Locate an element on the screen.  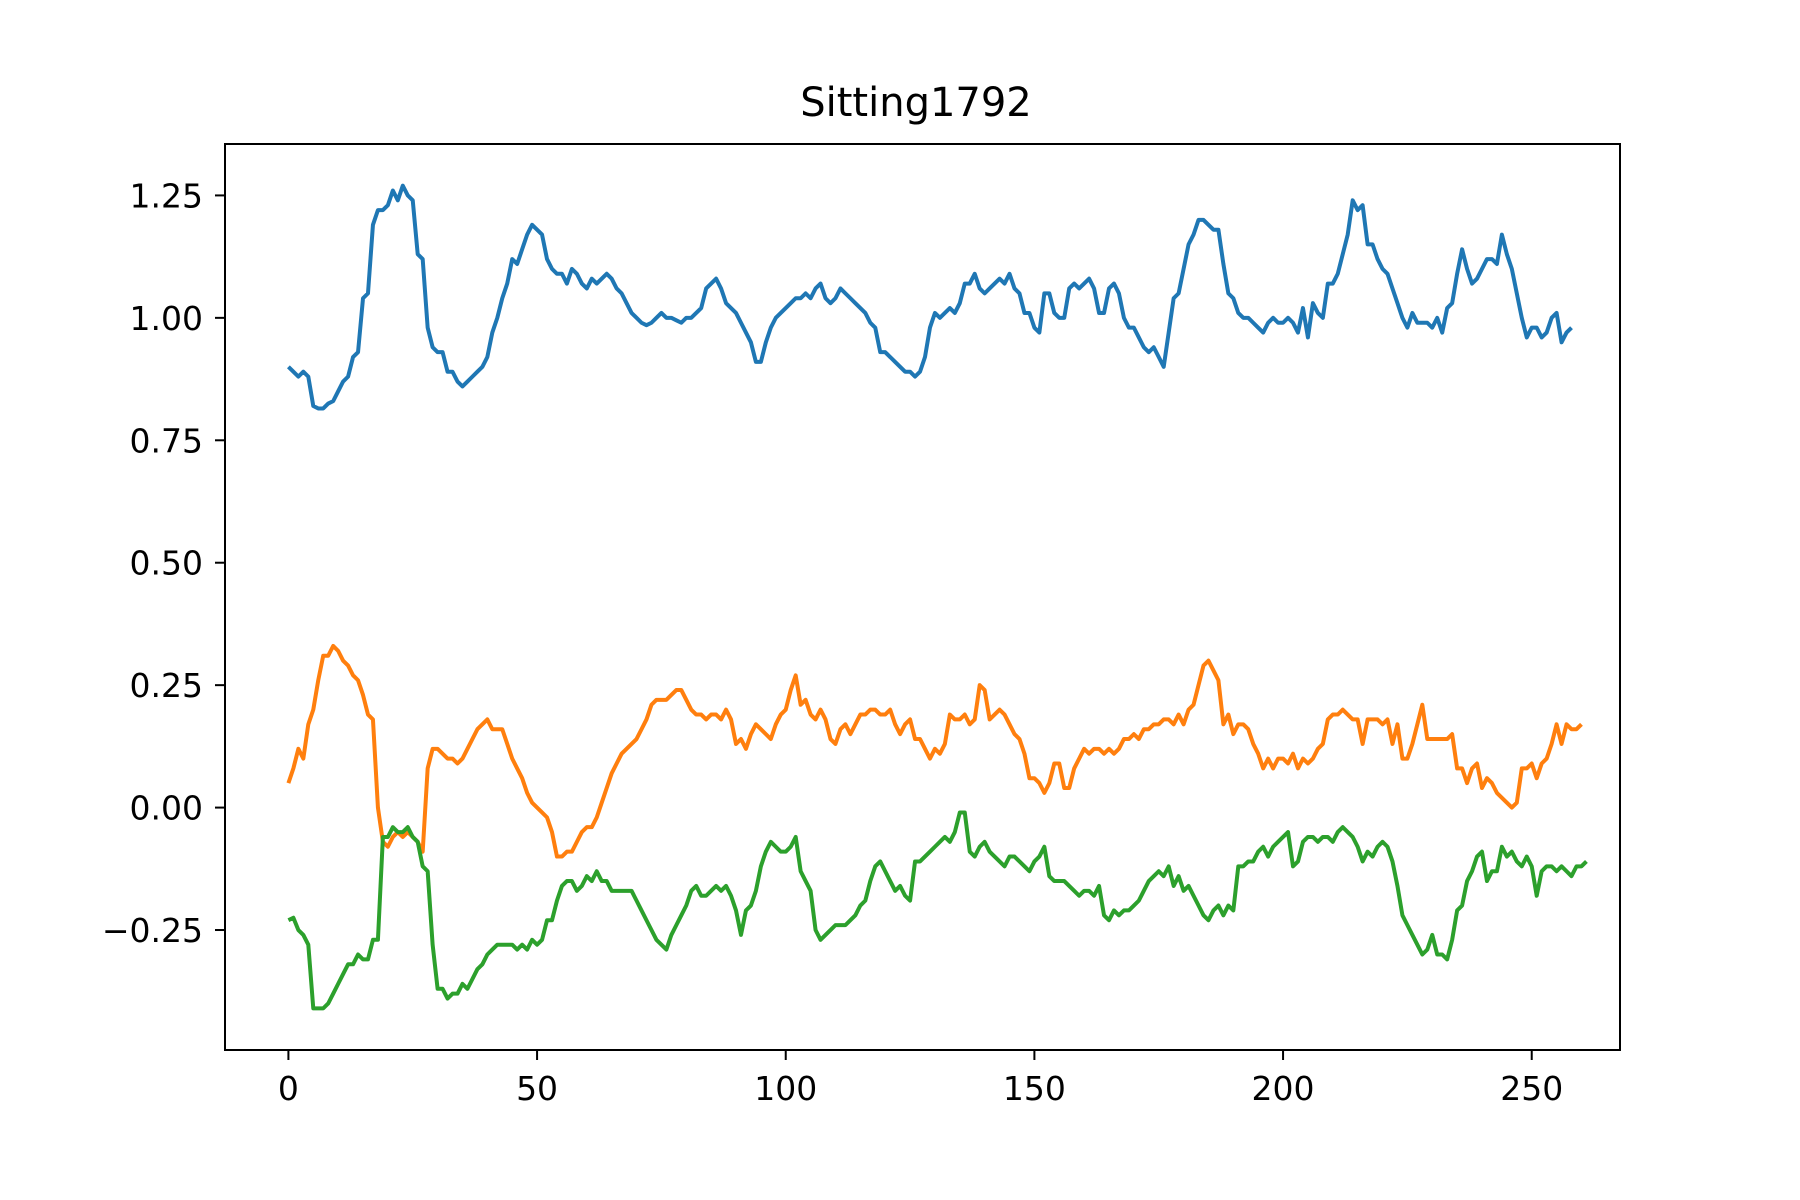
y-tick-label: 1.00 is located at coordinates (166, 318).